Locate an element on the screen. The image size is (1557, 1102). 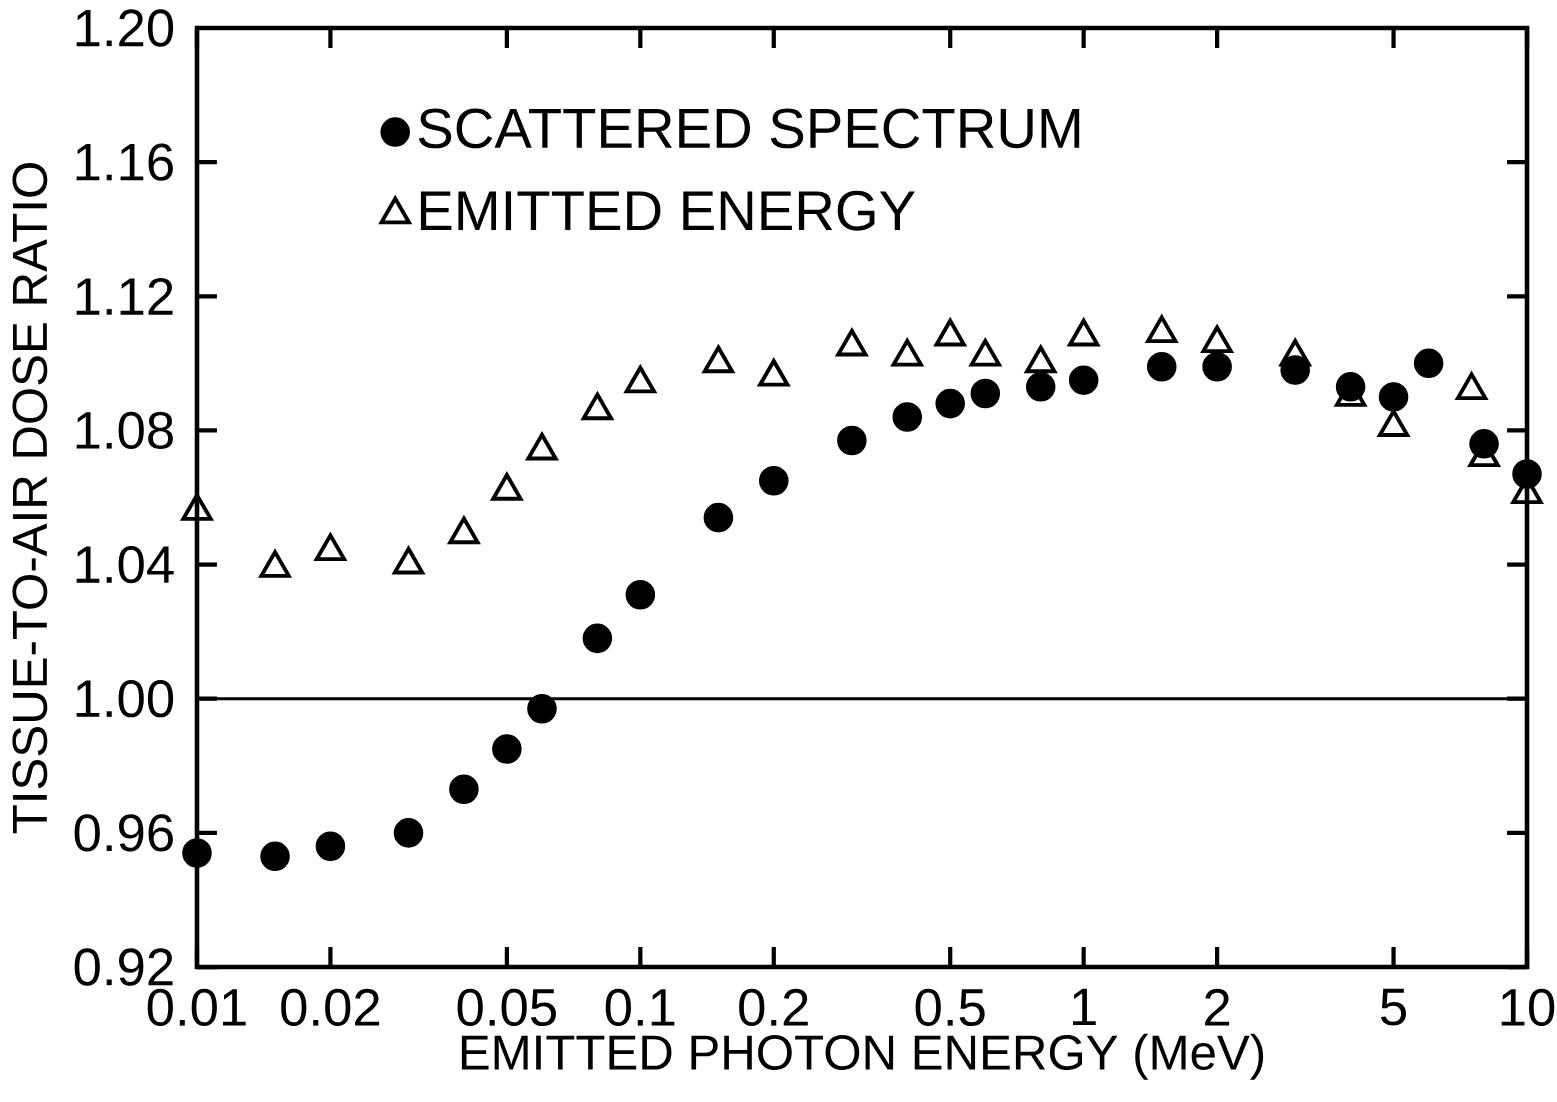
x-tick-label: 1 is located at coordinates (1084, 1007).